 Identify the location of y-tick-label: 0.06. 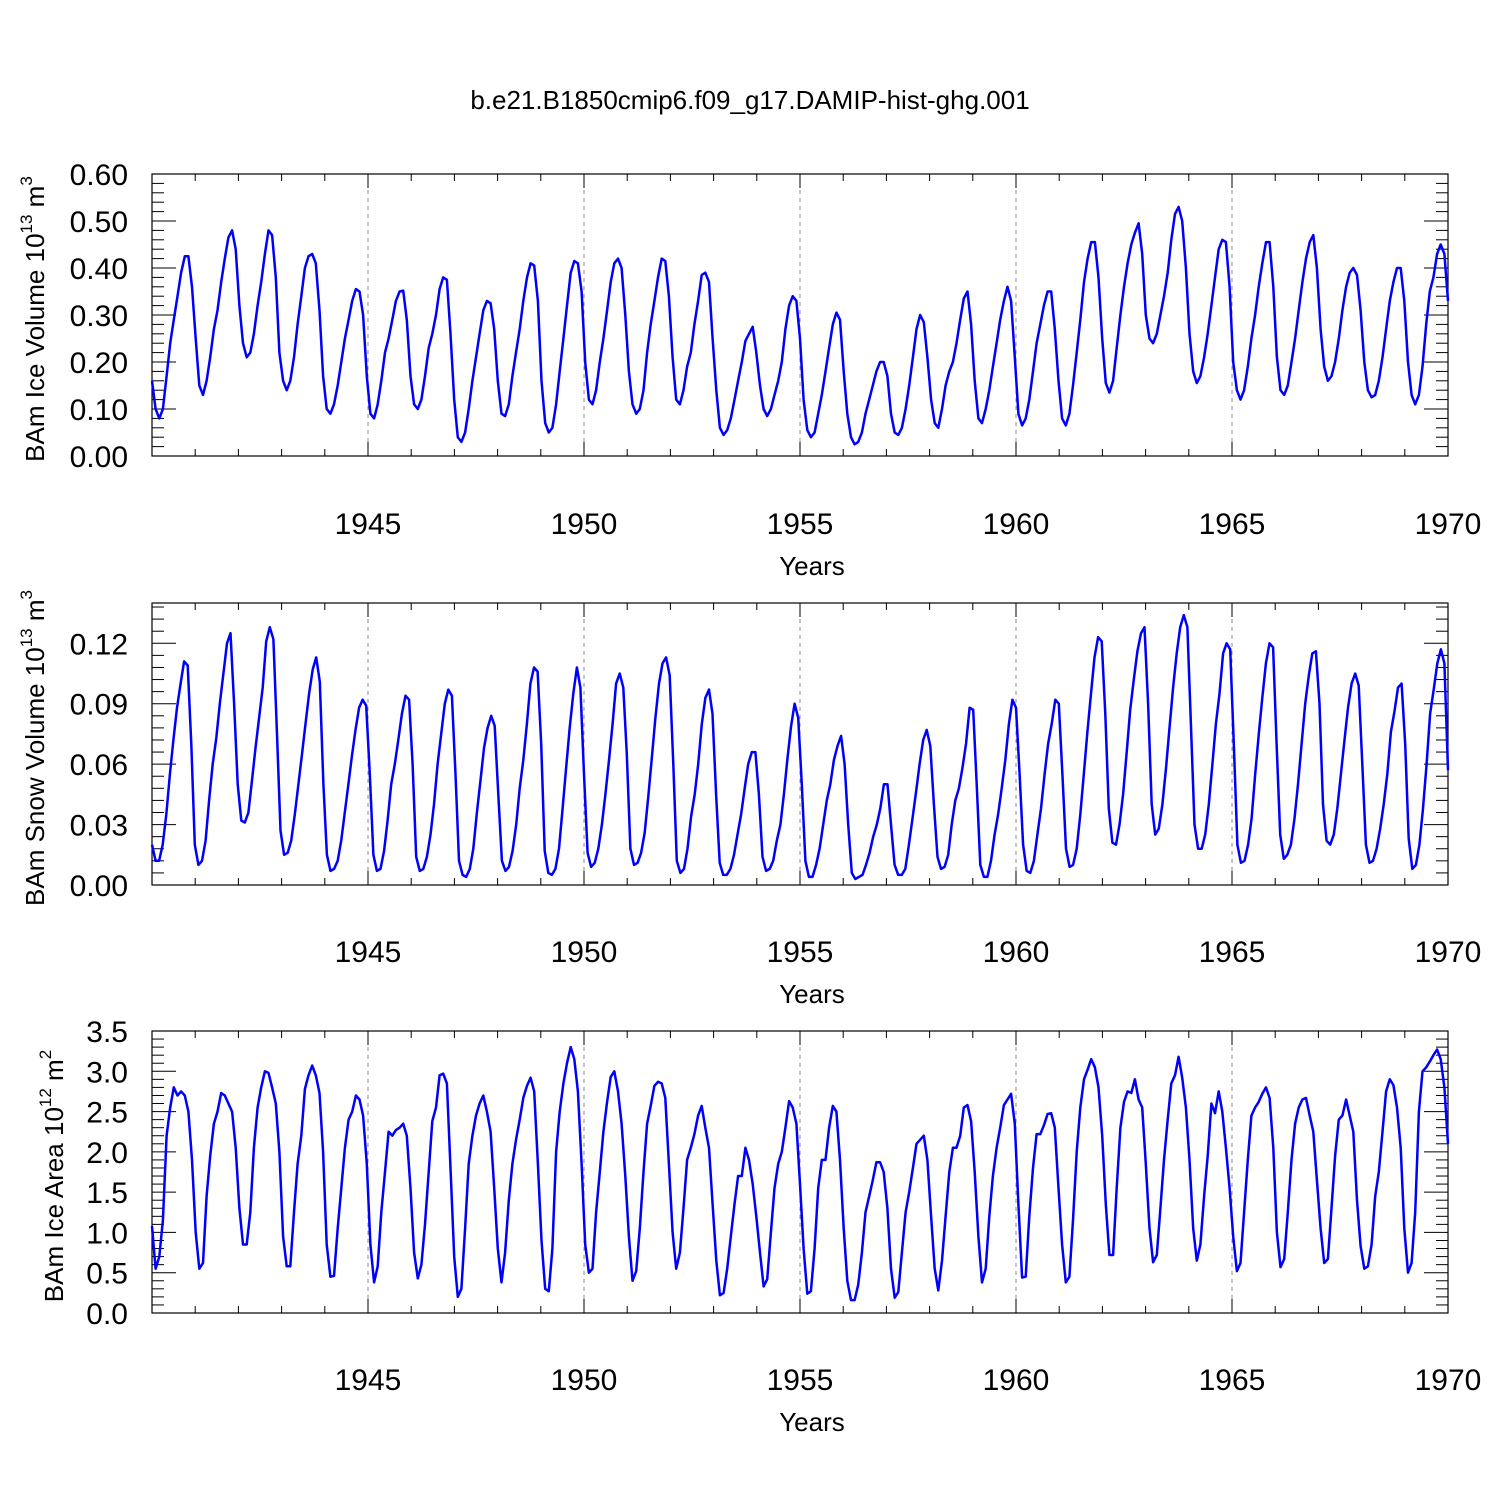
(99, 765).